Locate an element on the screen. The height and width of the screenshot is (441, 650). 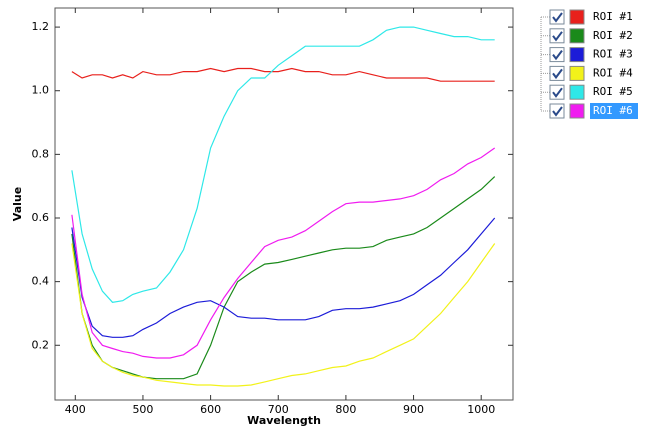
x-tick-label: 800 is located at coordinates (345, 409).